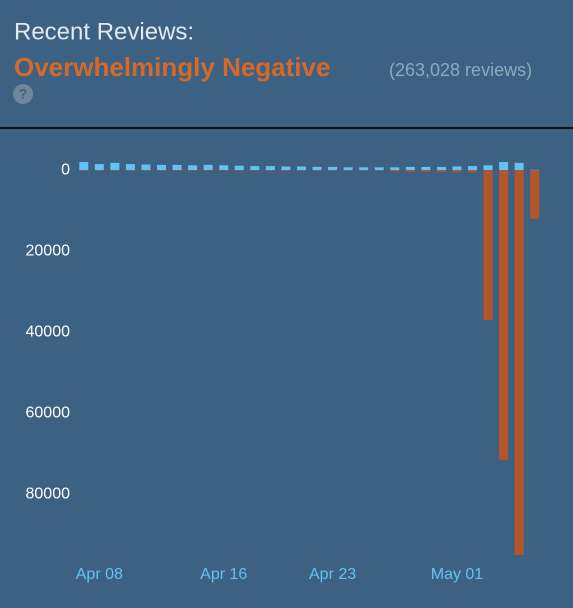 The width and height of the screenshot is (573, 608). What do you see at coordinates (332, 574) in the screenshot?
I see `x-tick-label: Apr 23` at bounding box center [332, 574].